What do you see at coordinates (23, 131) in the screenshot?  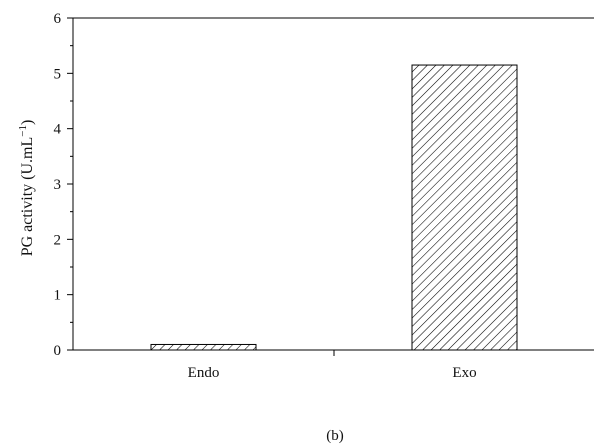 I see `y-axis-title-superscript: −1` at bounding box center [23, 131].